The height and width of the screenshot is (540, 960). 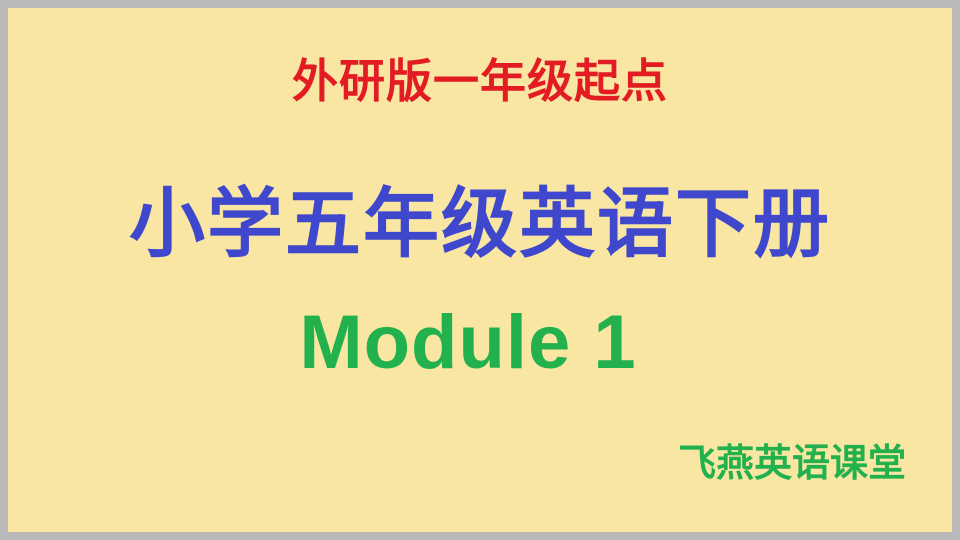 I want to click on course-title: 小学五年级英语下册, so click(x=480, y=223).